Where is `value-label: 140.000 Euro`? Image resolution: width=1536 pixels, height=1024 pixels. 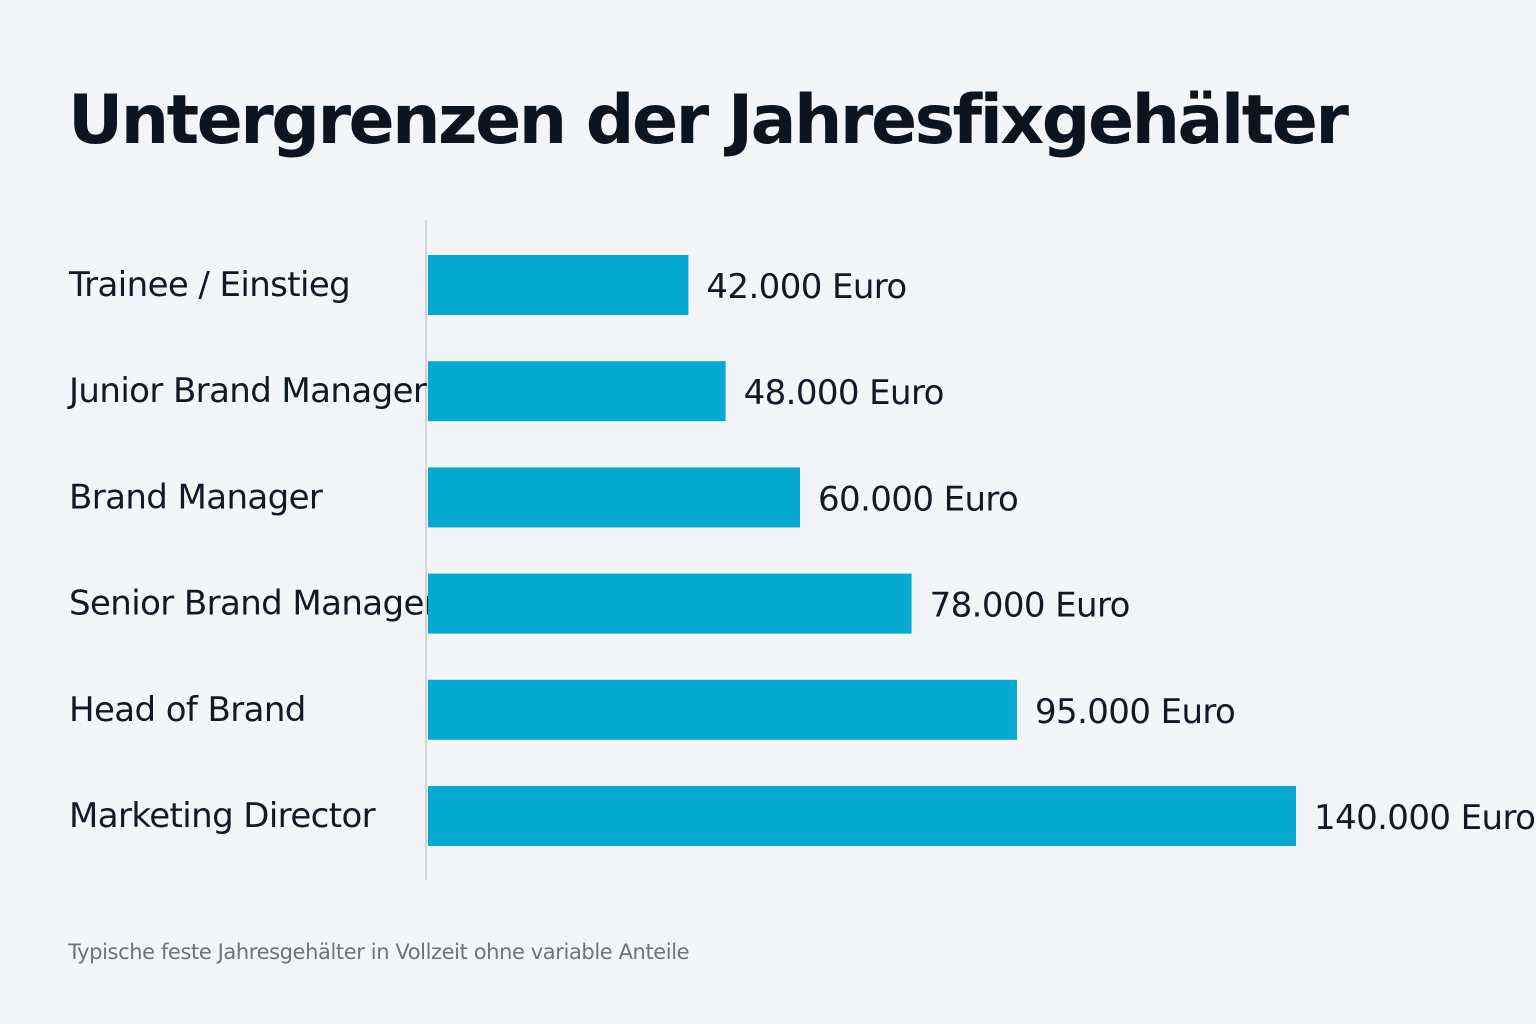 value-label: 140.000 Euro is located at coordinates (1424, 818).